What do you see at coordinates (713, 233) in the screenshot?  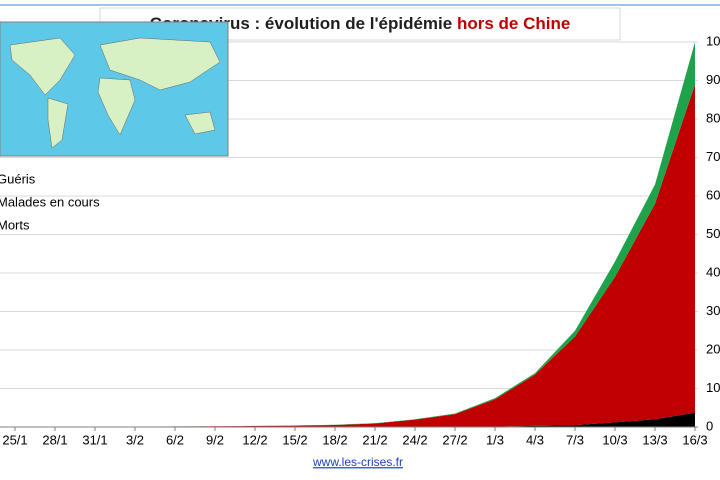 I see `y-tick-label: 50` at bounding box center [713, 233].